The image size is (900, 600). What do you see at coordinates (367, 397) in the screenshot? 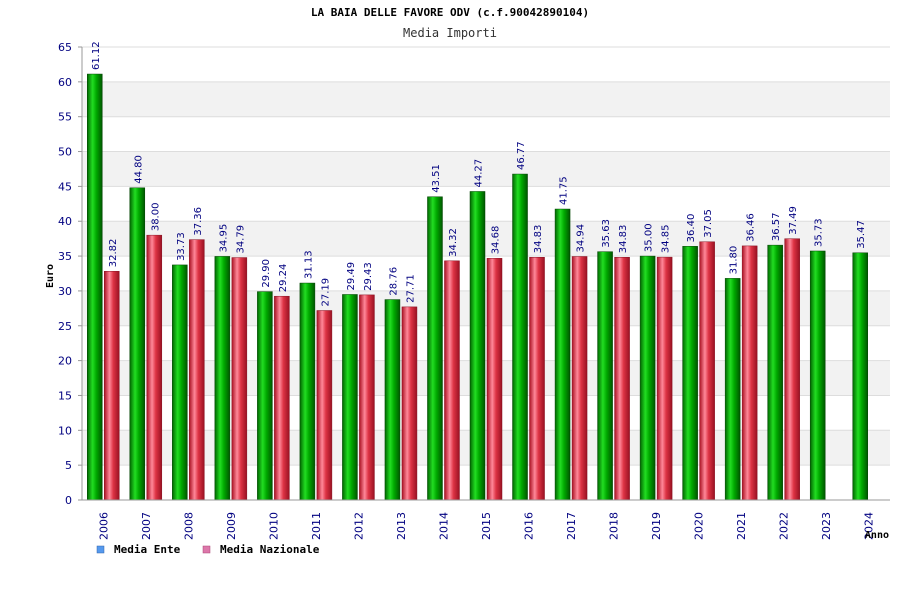
I see `bar-media-nazionale-2012` at bounding box center [367, 397].